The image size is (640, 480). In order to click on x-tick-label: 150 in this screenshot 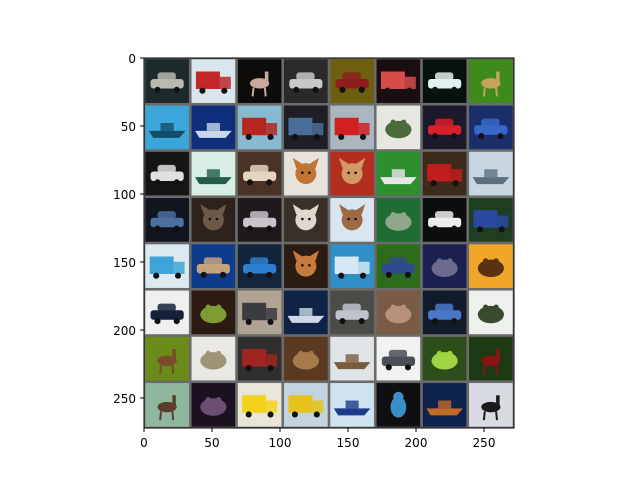, I will do `click(348, 443)`.